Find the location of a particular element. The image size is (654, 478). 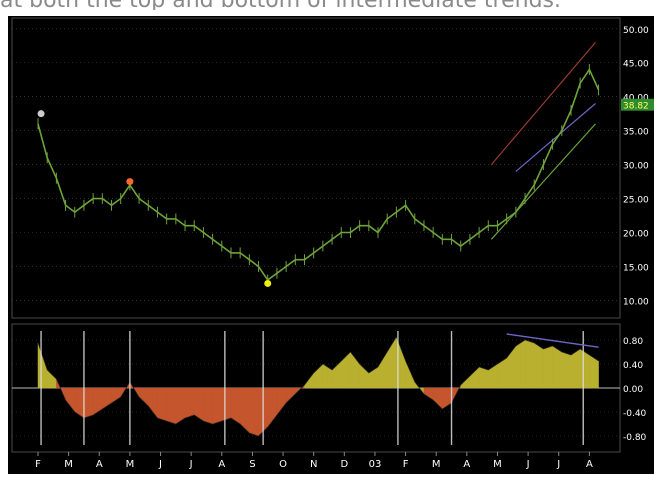

x-tick-label: O is located at coordinates (283, 464).